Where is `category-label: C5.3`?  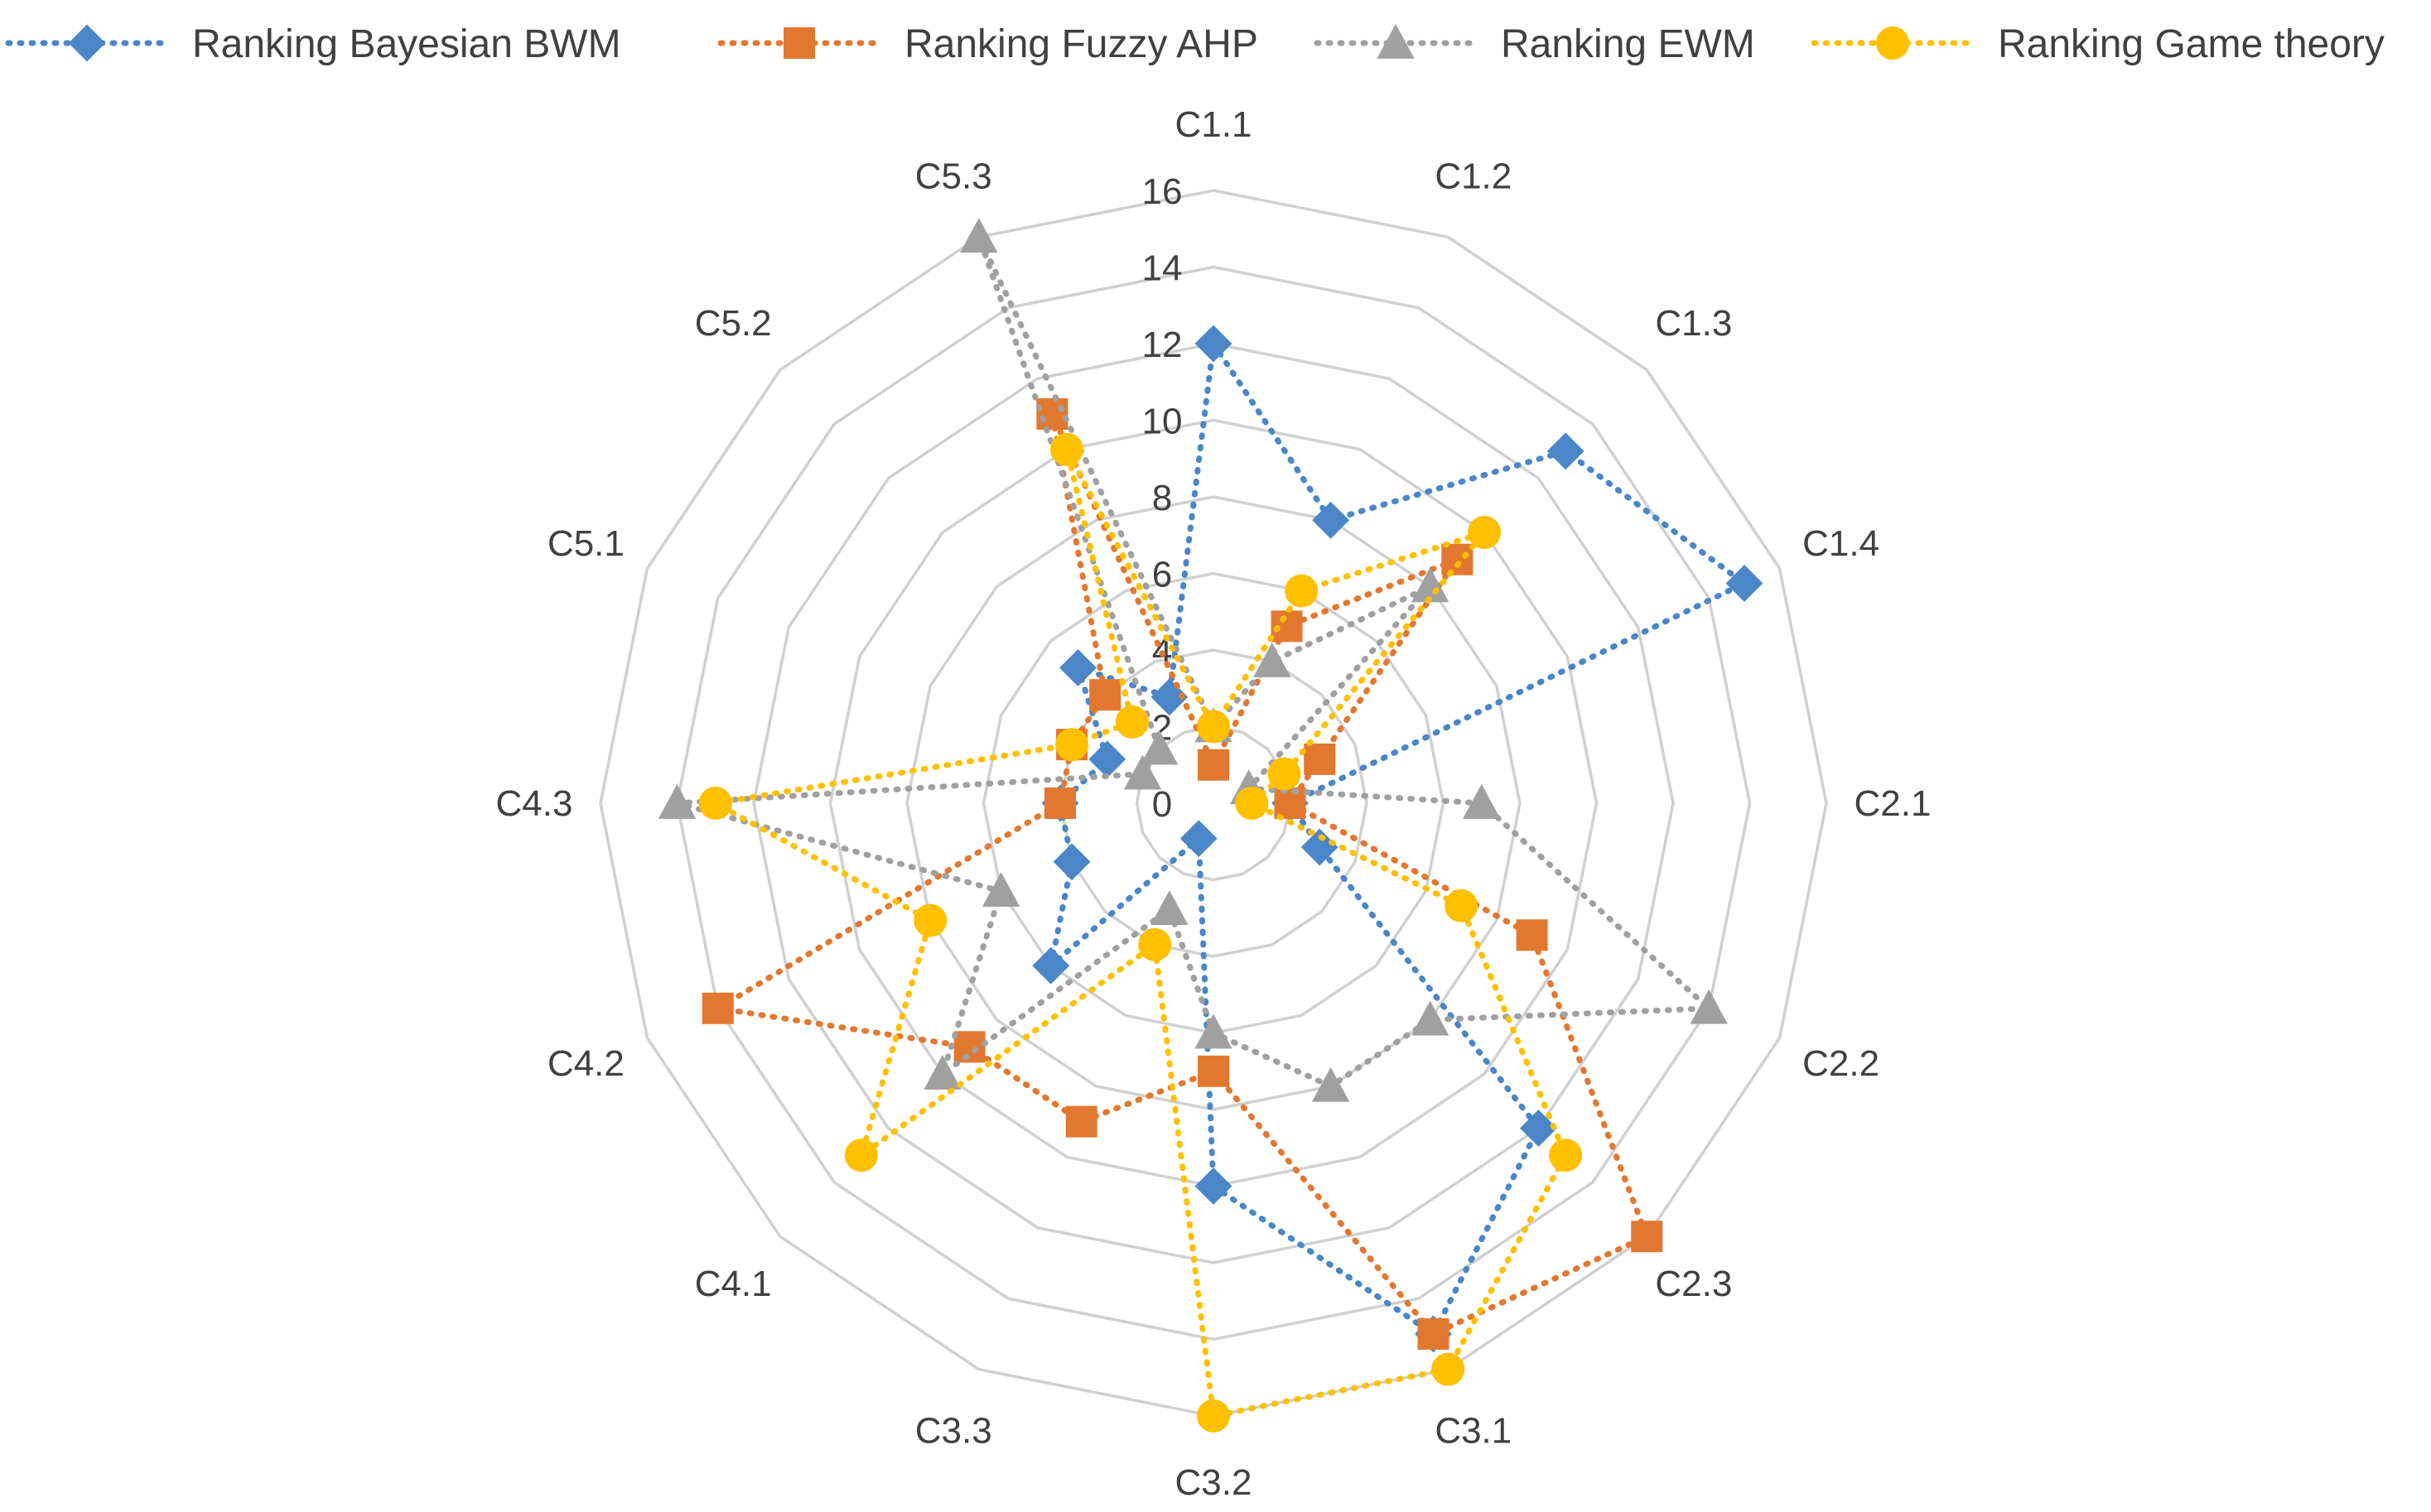 category-label: C5.3 is located at coordinates (953, 176).